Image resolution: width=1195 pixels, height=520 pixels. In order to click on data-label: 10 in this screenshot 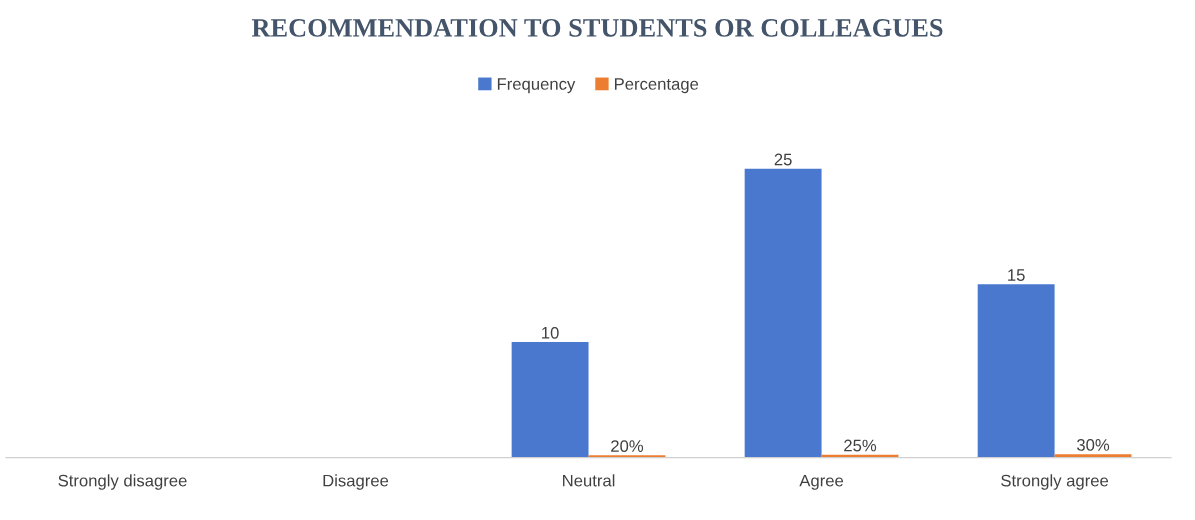, I will do `click(550, 332)`.